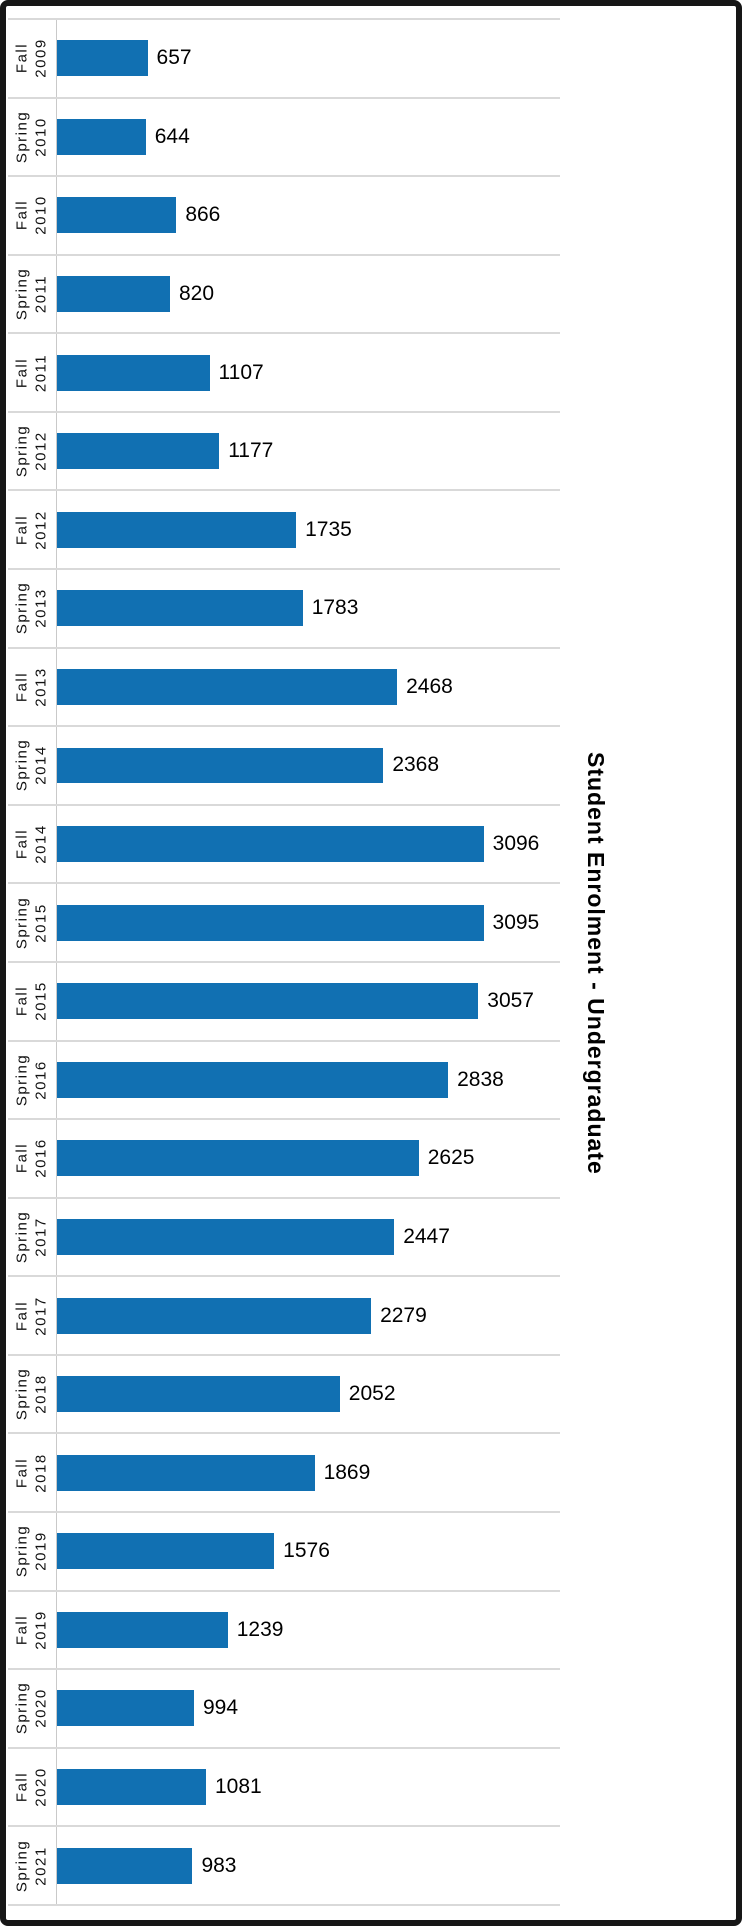  What do you see at coordinates (308, 1394) in the screenshot?
I see `bar-zone: 2052` at bounding box center [308, 1394].